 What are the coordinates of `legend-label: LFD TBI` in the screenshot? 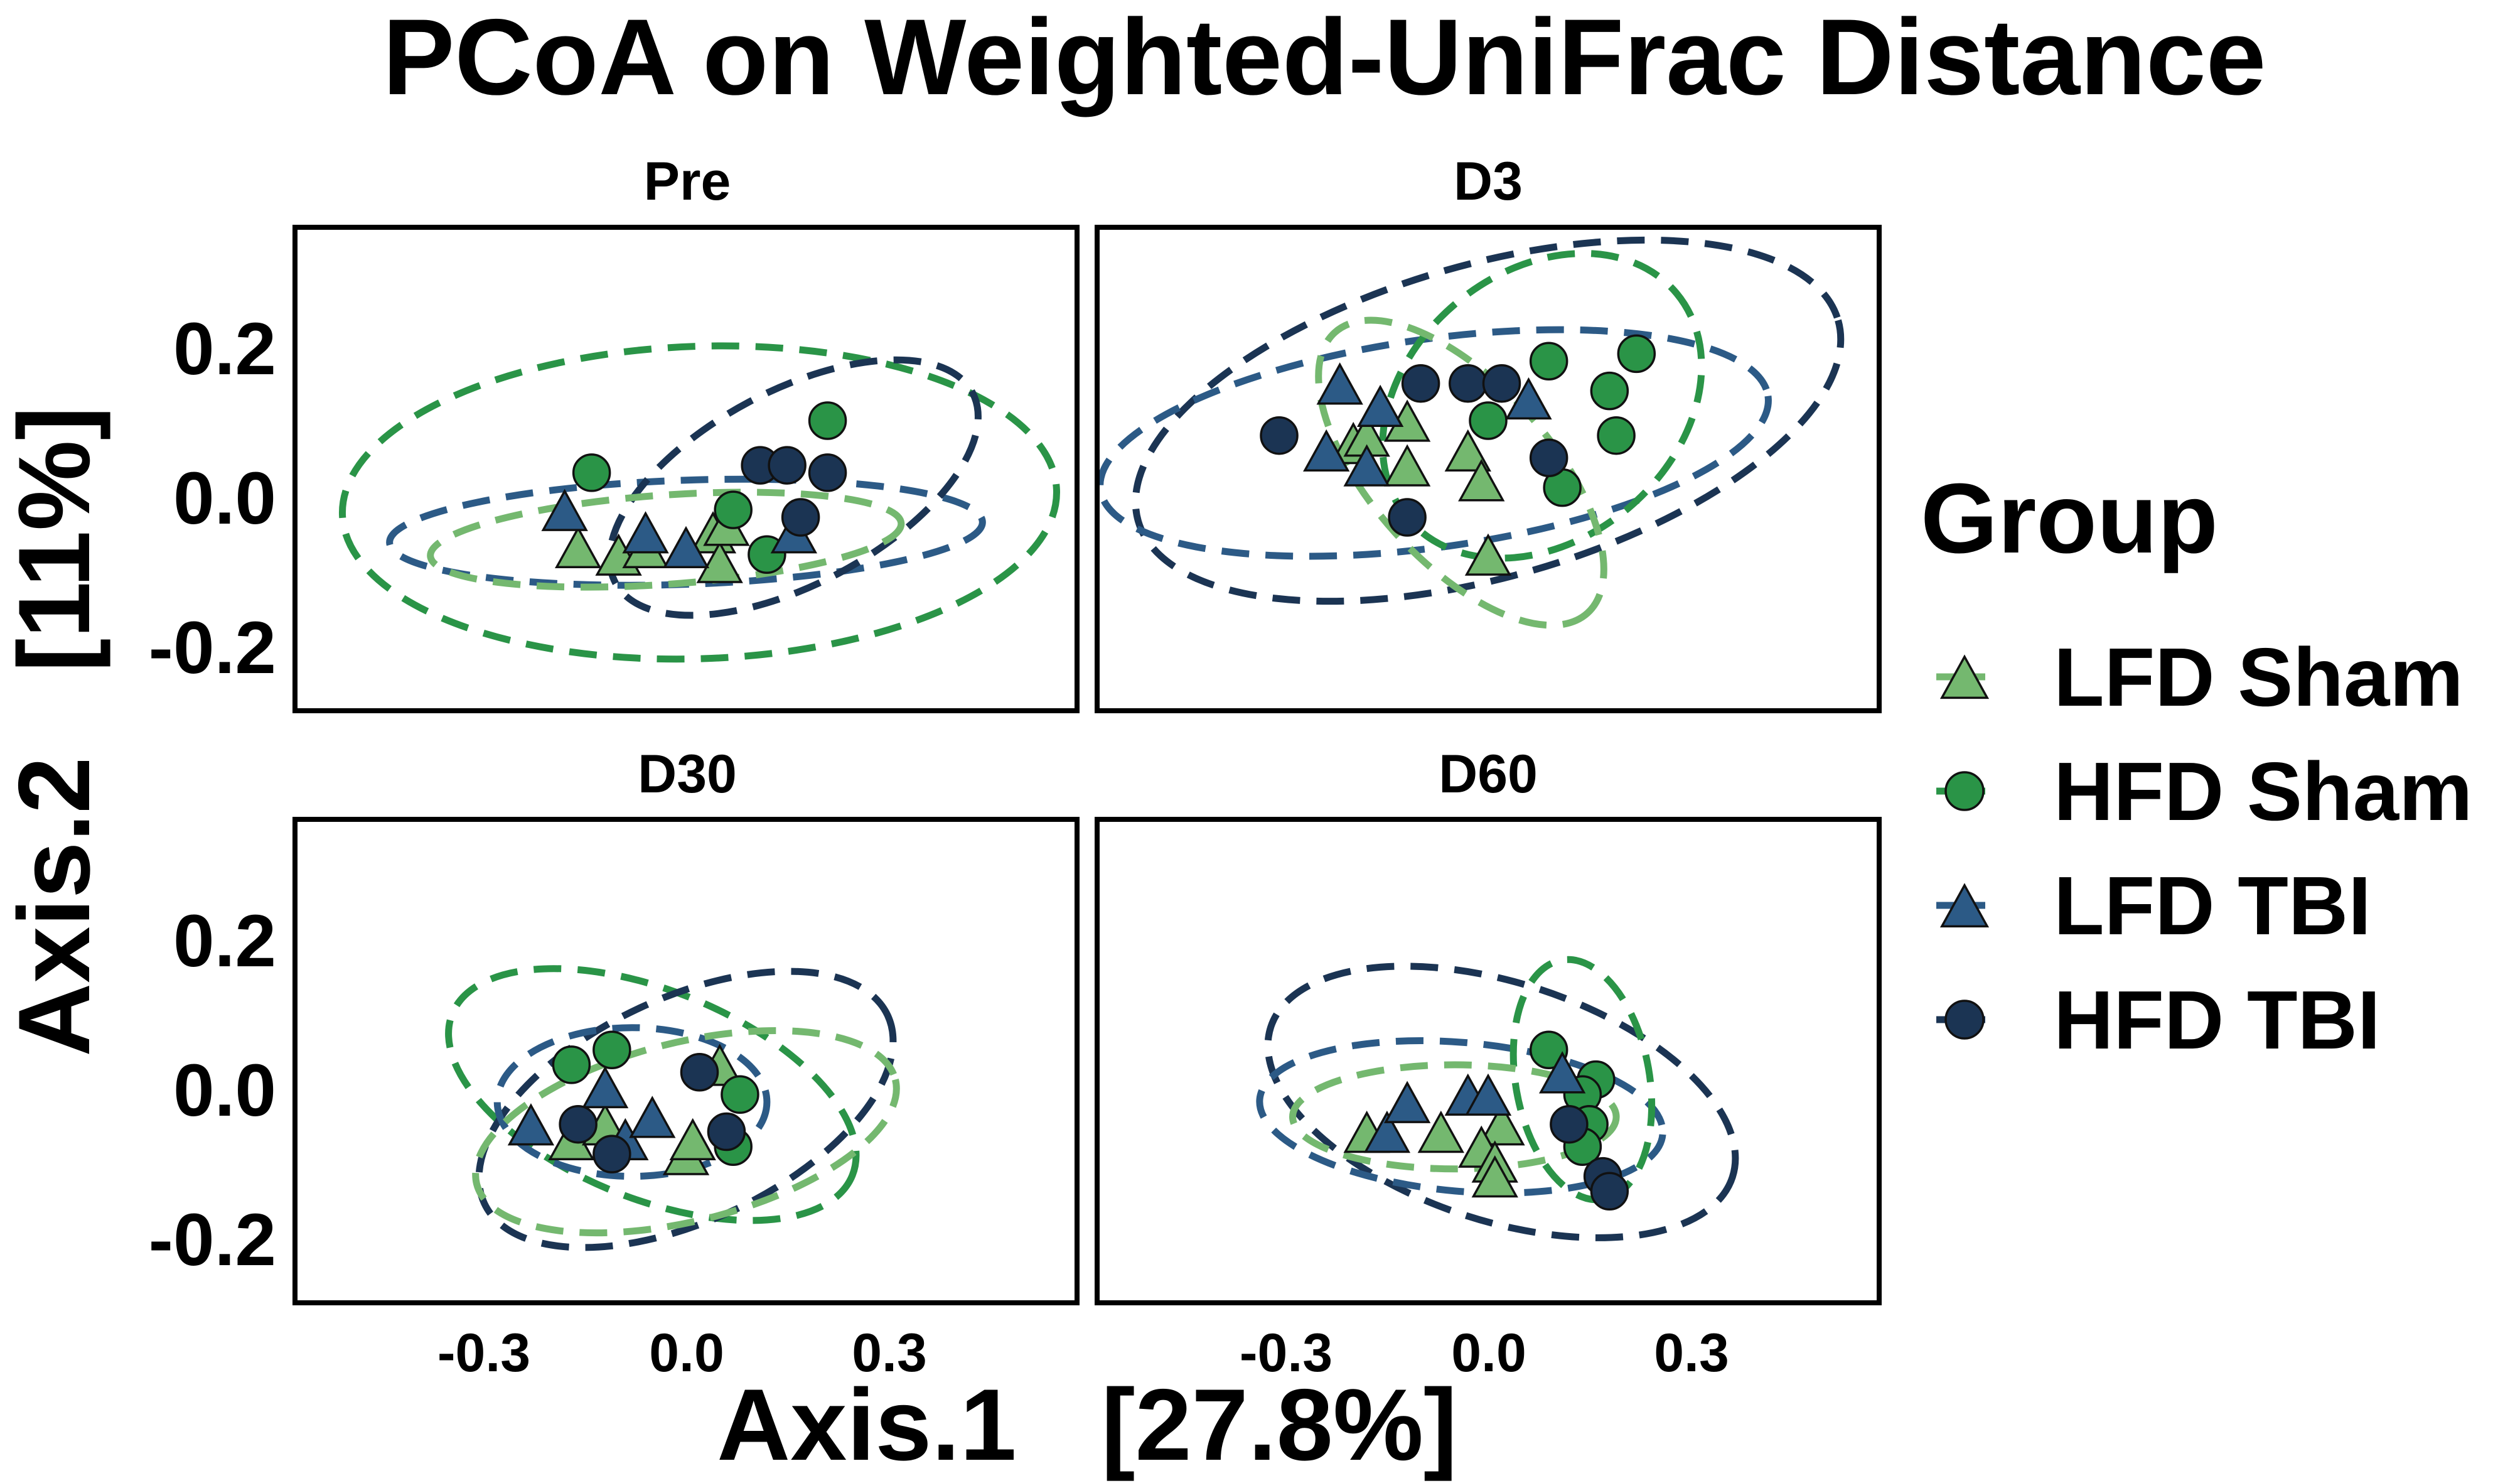 It's located at (2212, 906).